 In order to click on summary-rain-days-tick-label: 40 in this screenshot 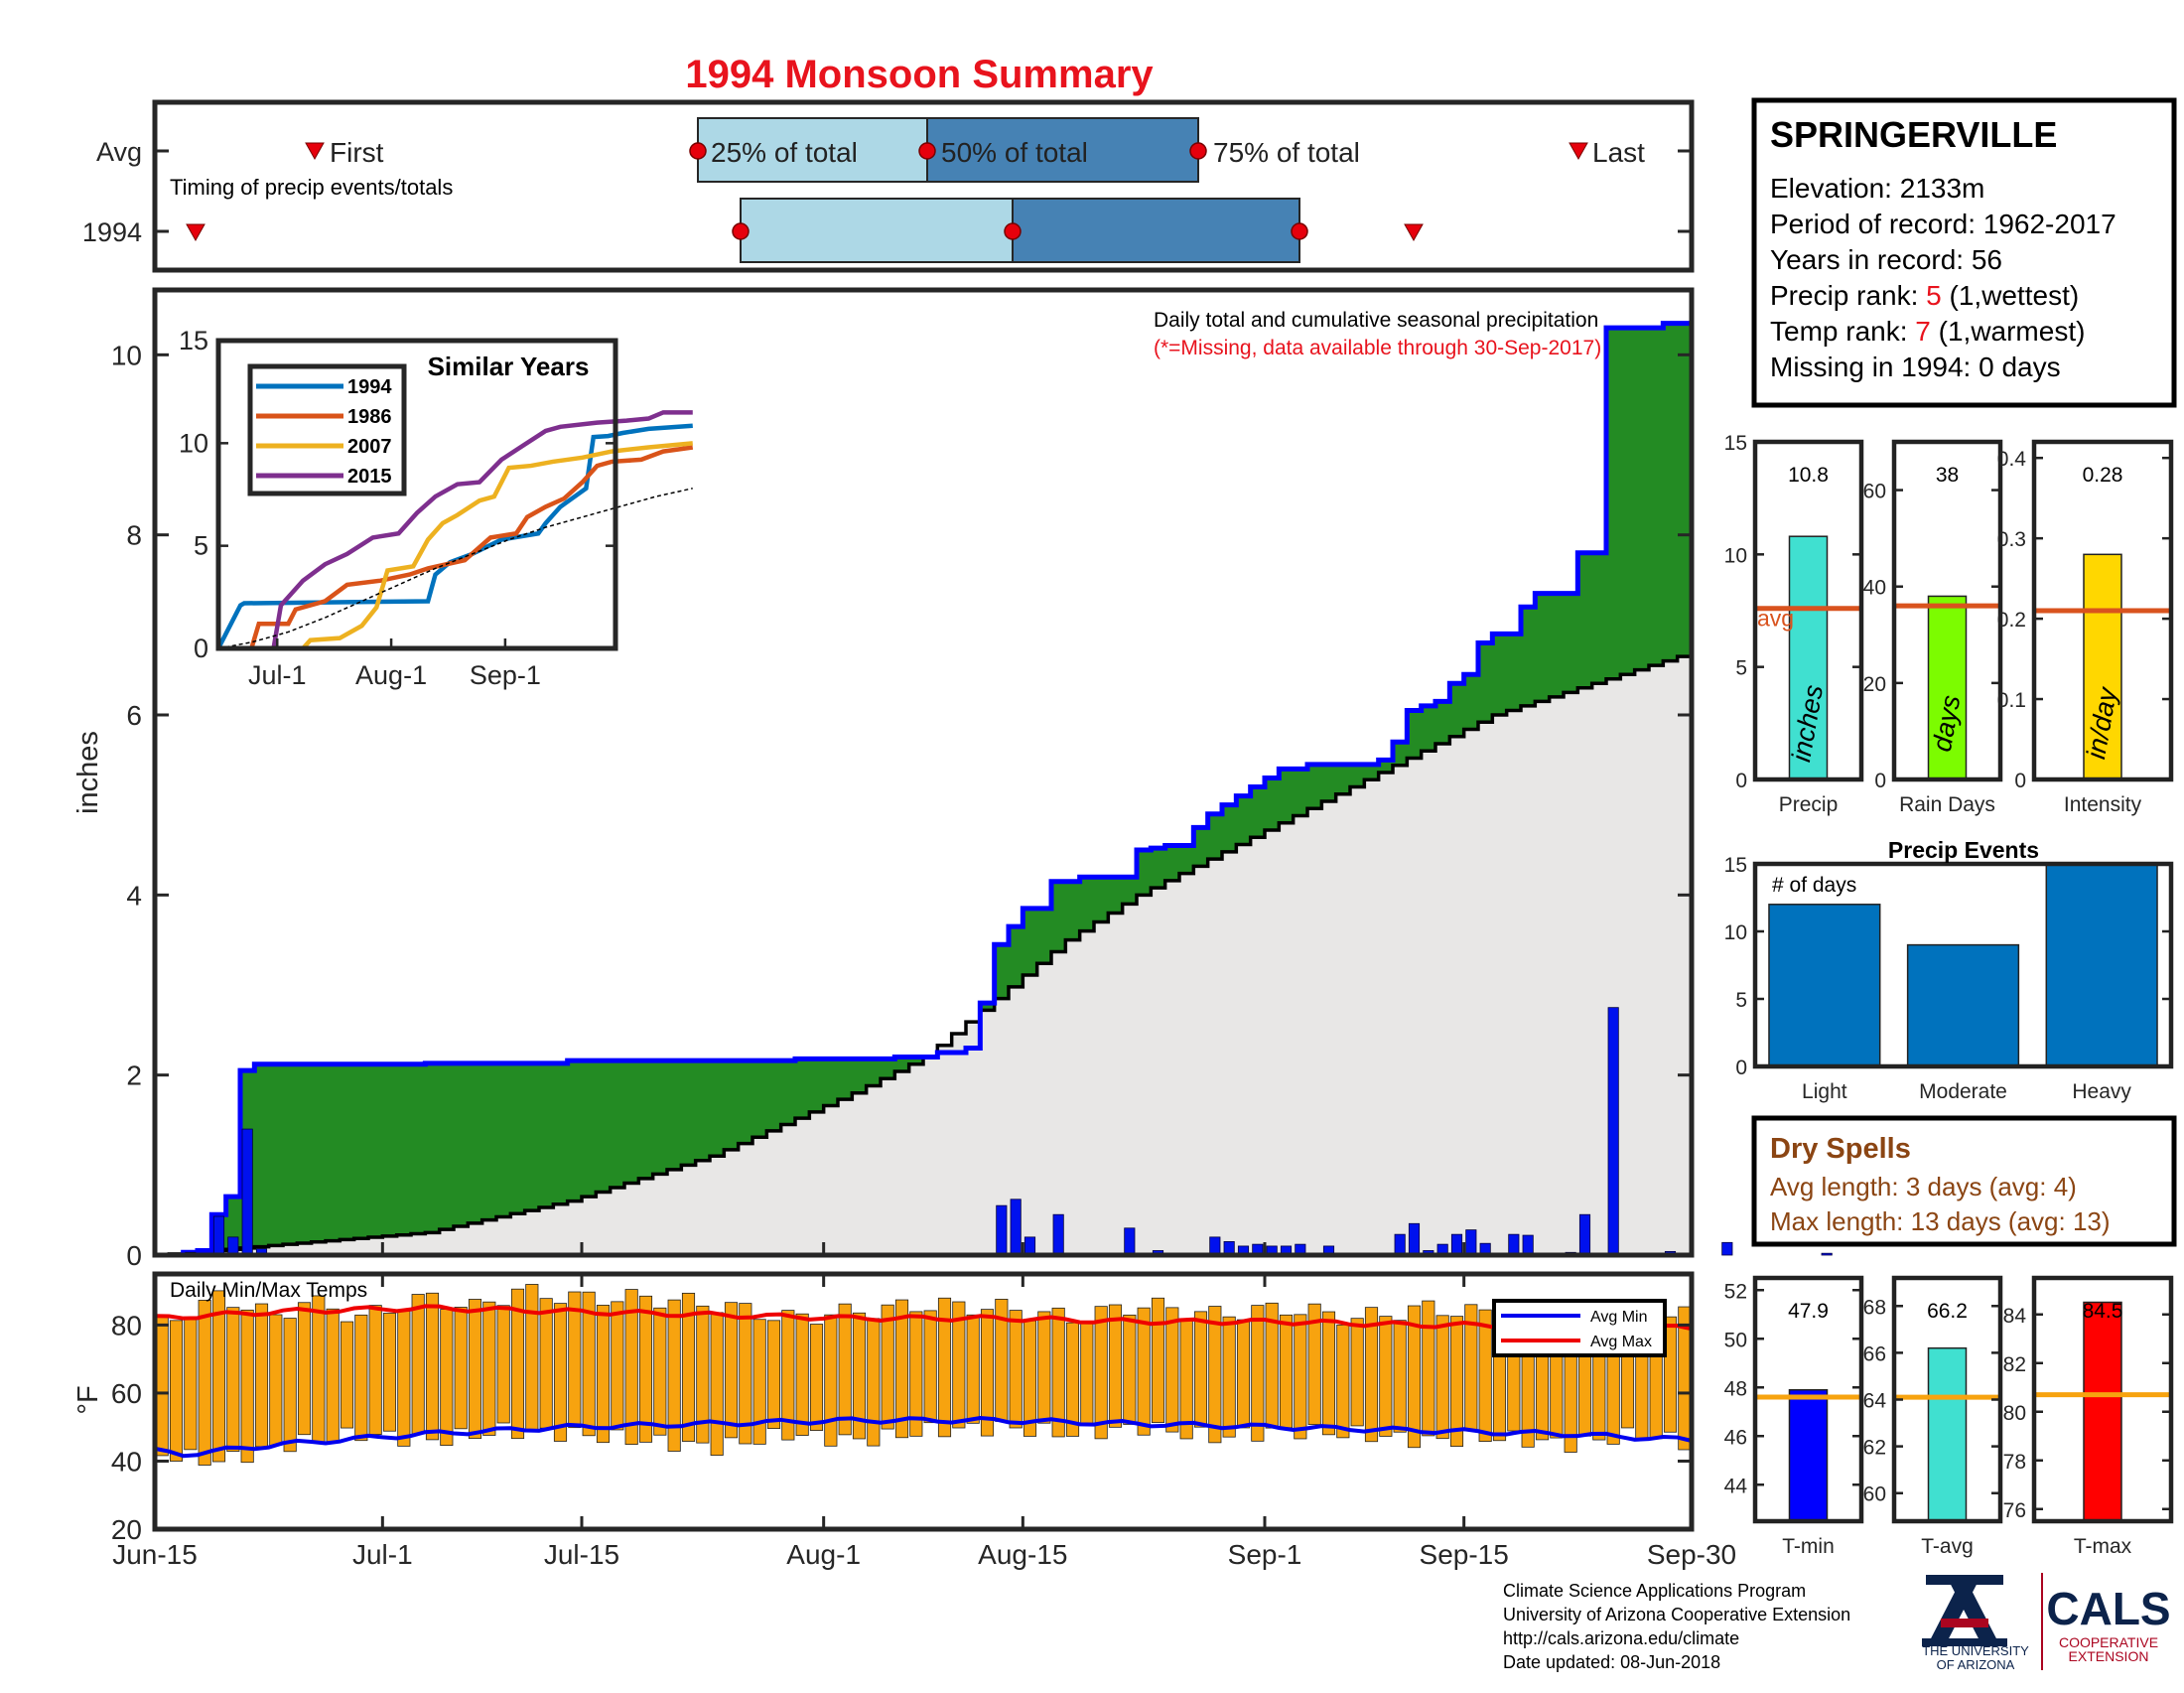, I will do `click(1874, 589)`.